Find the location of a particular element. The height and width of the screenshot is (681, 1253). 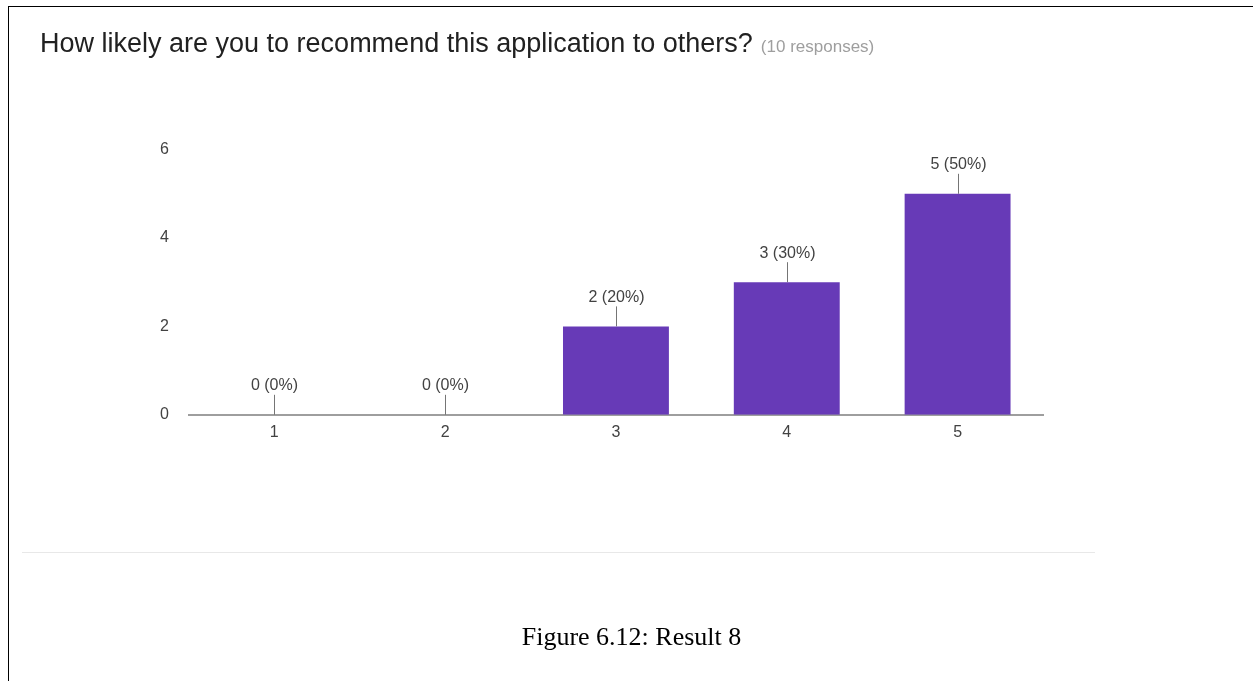

y-tick-label: 0 is located at coordinates (164, 414).